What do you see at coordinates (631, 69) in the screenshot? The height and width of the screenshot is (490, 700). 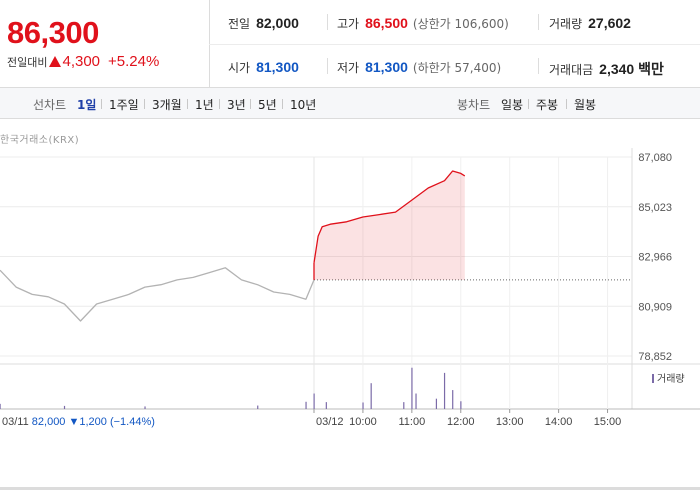 I see `stat-value: 2,340 백만` at bounding box center [631, 69].